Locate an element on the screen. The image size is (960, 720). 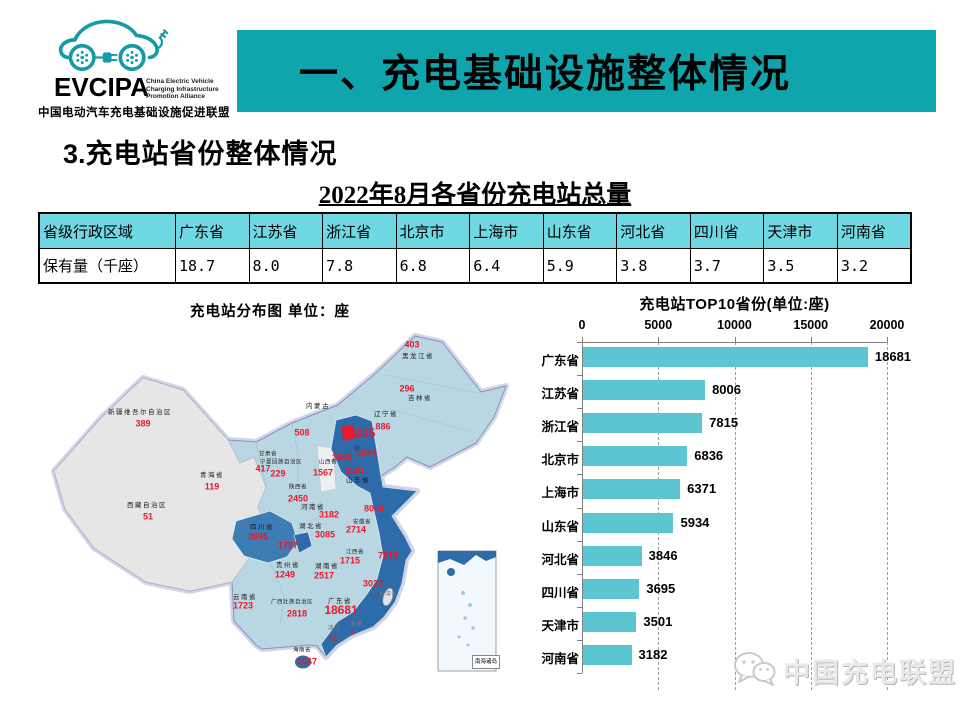
map-value-label: 1249 is located at coordinates (285, 574).